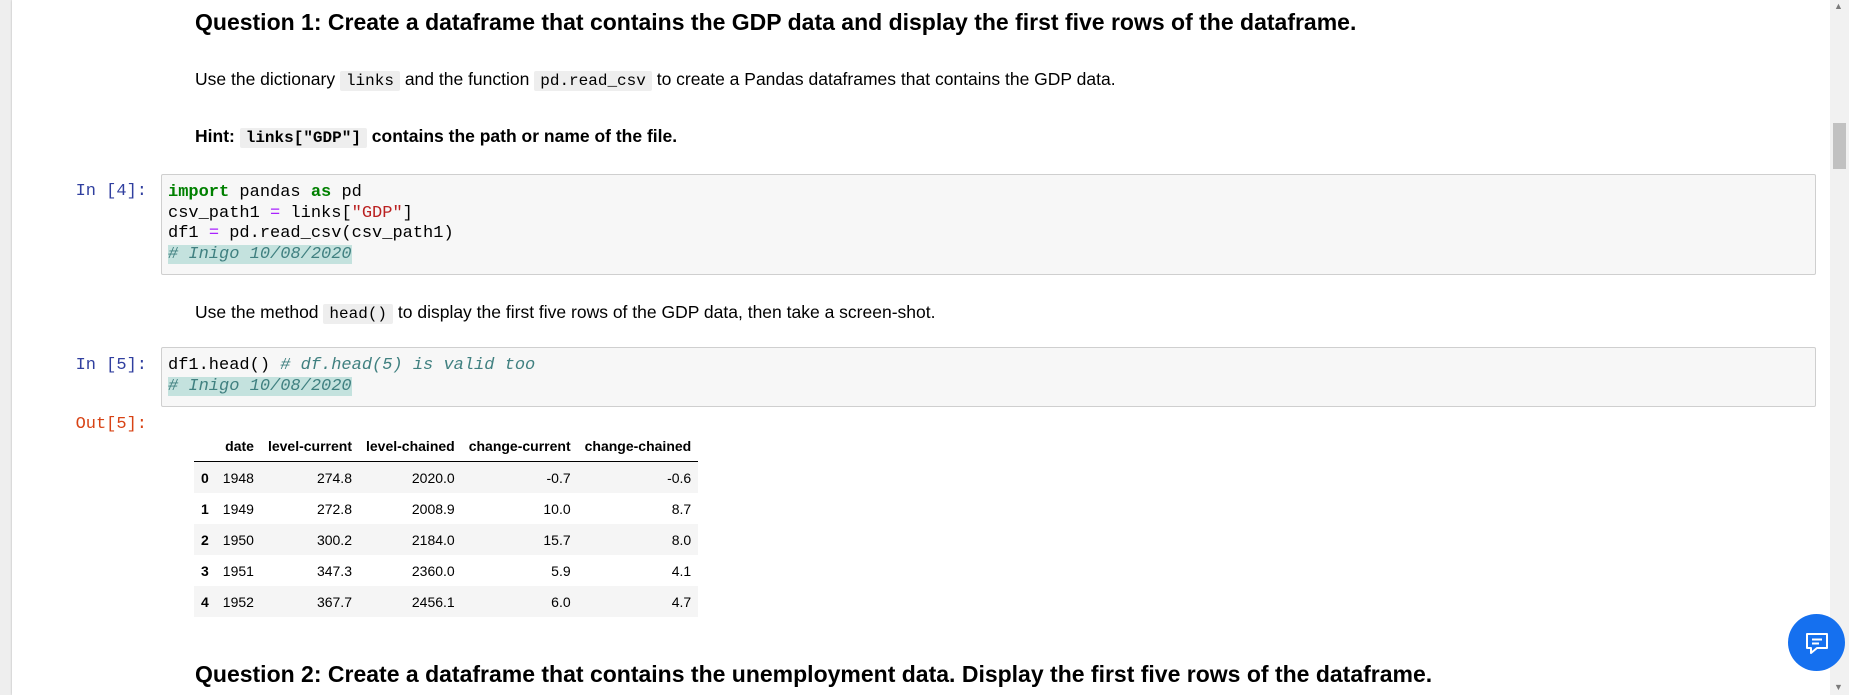 Image resolution: width=1849 pixels, height=695 pixels. I want to click on scroll-up-arrow: ▲, so click(1838, 6).